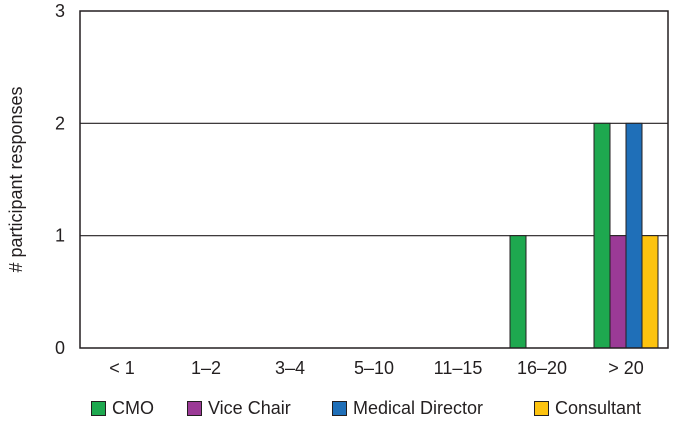 The height and width of the screenshot is (428, 680). What do you see at coordinates (16, 179) in the screenshot?
I see `y-axis-label: # participant responses` at bounding box center [16, 179].